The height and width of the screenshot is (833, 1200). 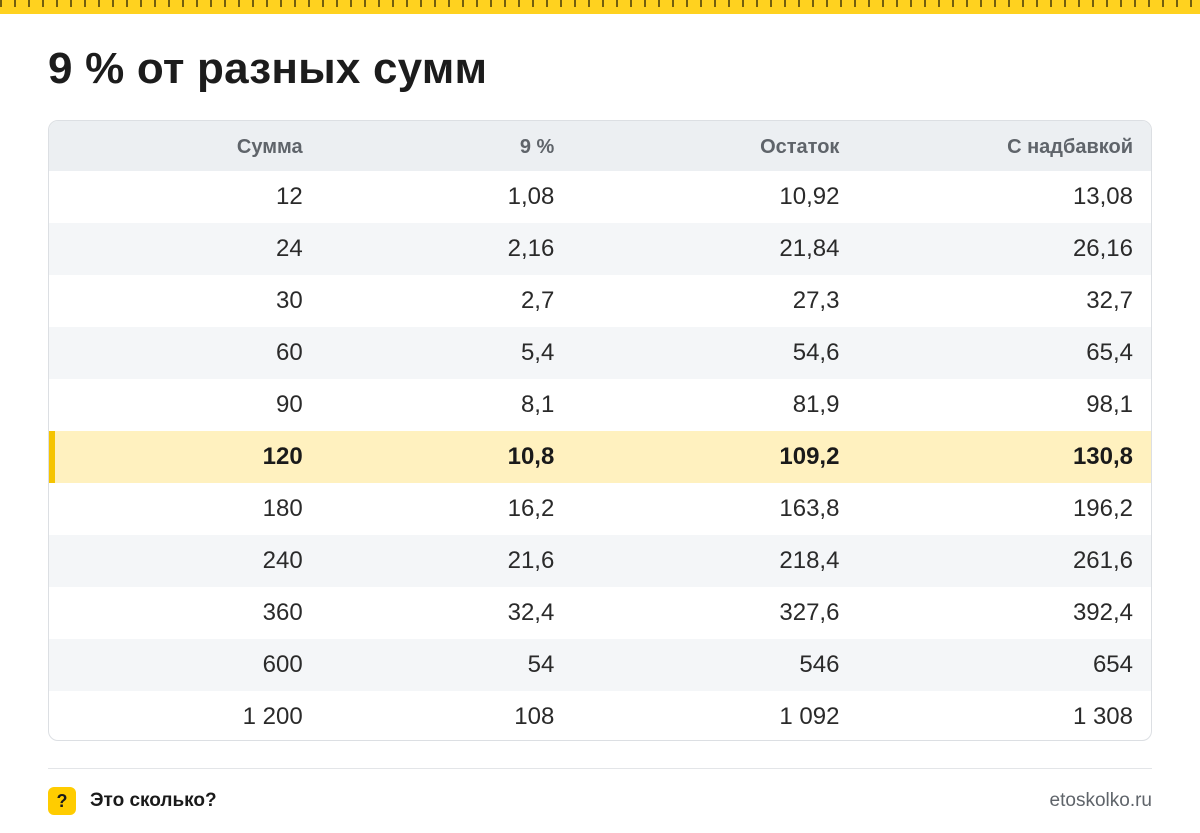 What do you see at coordinates (282, 508) in the screenshot?
I see `cell-sum: 180` at bounding box center [282, 508].